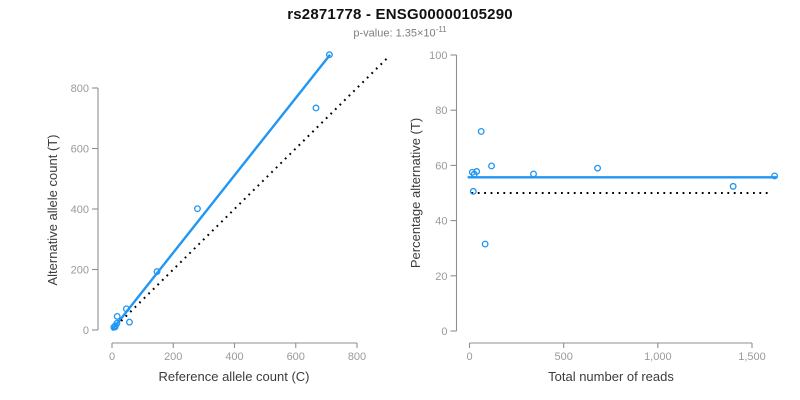 Image resolution: width=800 pixels, height=400 pixels. Describe the element at coordinates (80, 271) in the screenshot. I see `y-tick-label: 200` at that location.